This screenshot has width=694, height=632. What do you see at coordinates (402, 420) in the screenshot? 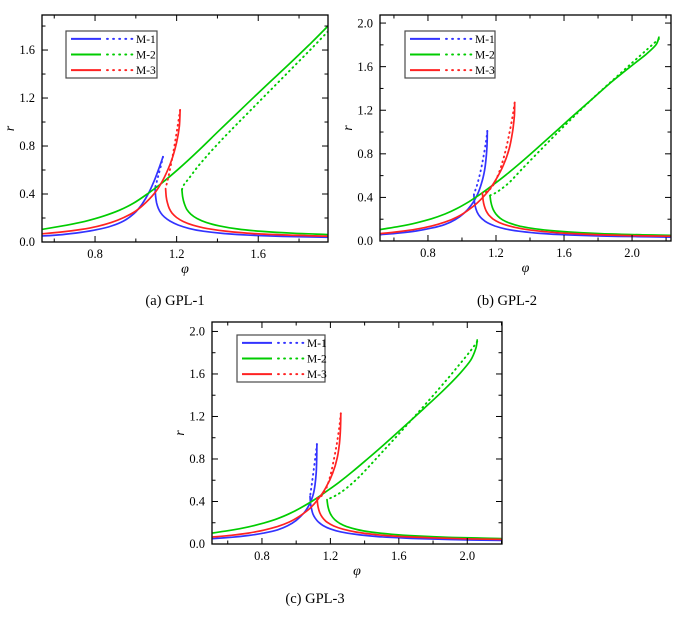
I see `curve-c-M-2-unstable` at bounding box center [402, 420].